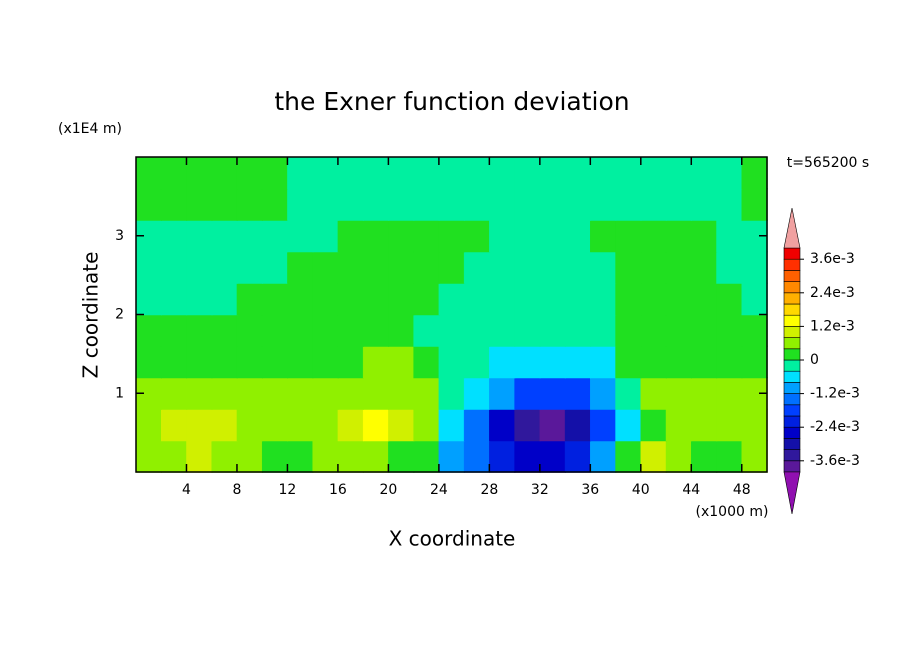  Describe the element at coordinates (489, 490) in the screenshot. I see `x-tick-label: 28` at that location.